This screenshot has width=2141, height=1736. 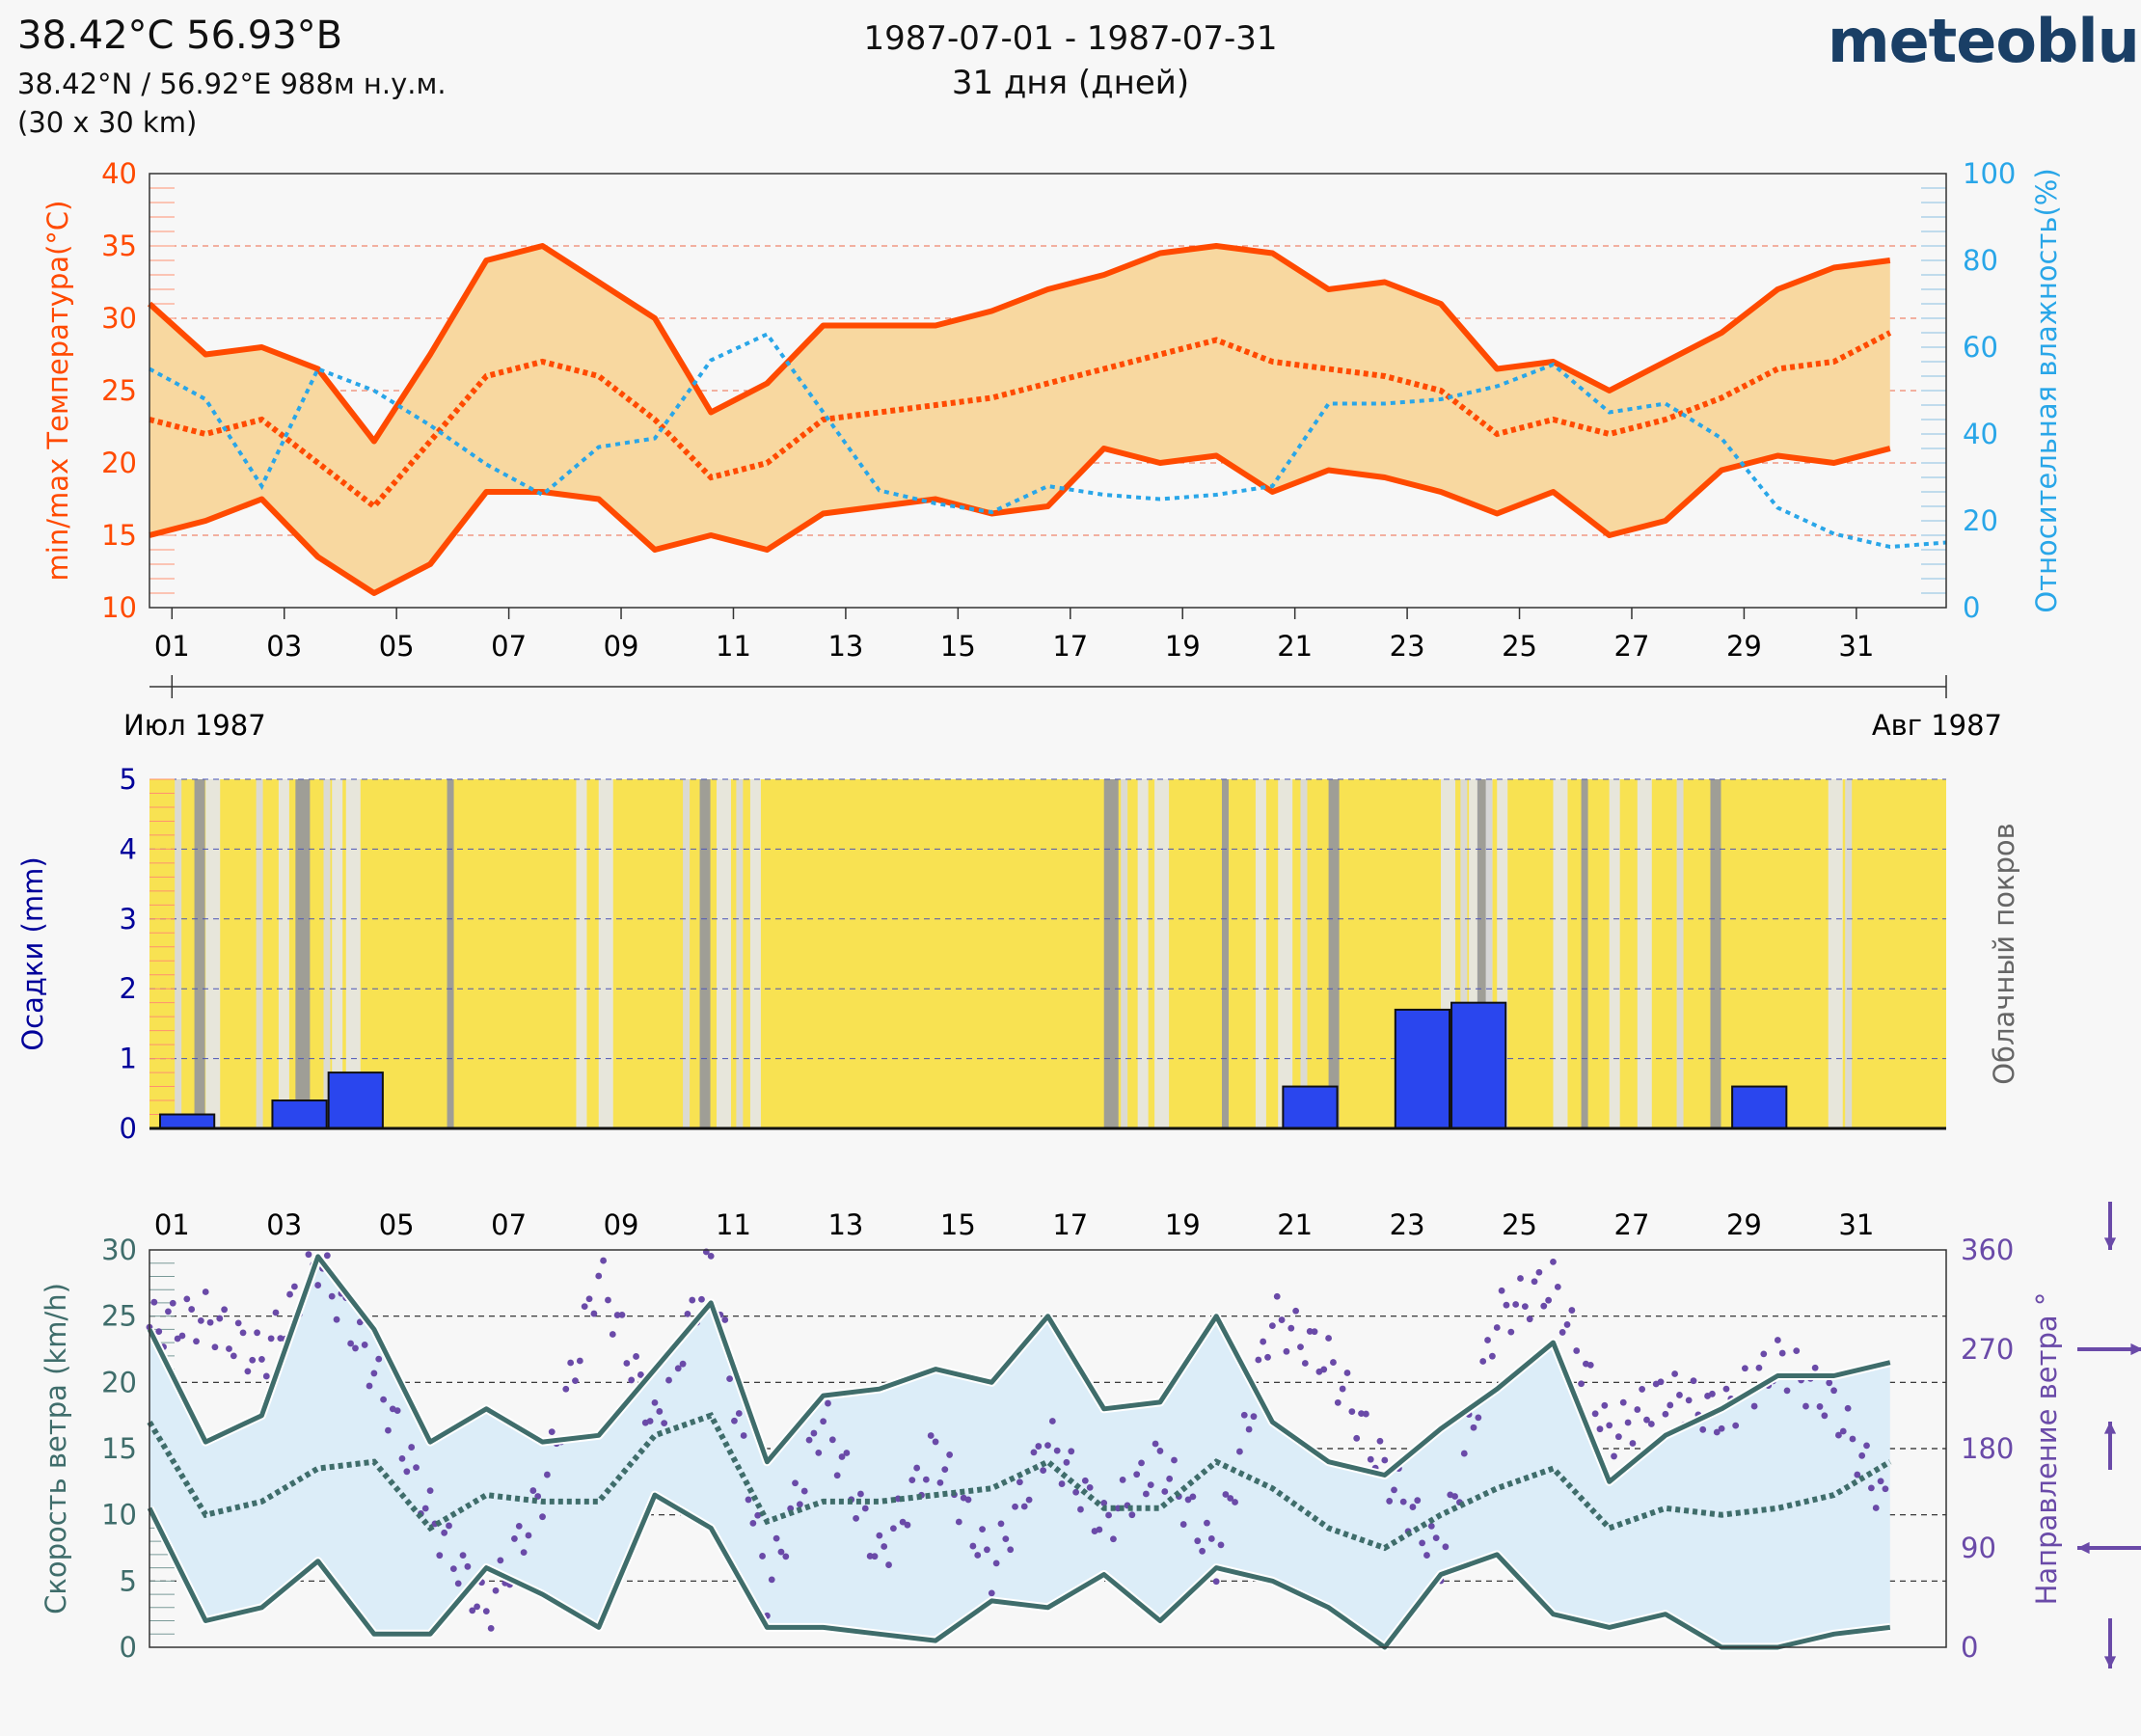 I want to click on day-tick-label: 07, so click(x=509, y=646).